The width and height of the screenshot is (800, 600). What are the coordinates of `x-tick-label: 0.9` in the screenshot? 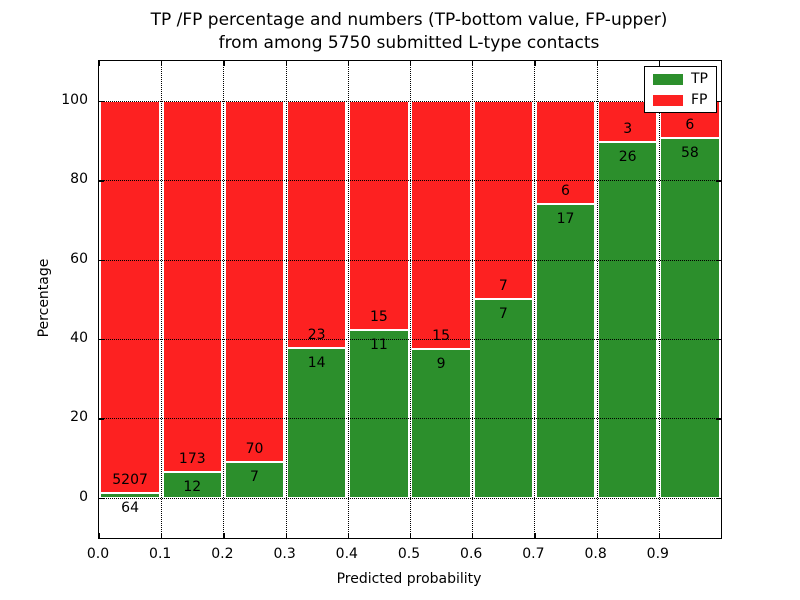 It's located at (657, 554).